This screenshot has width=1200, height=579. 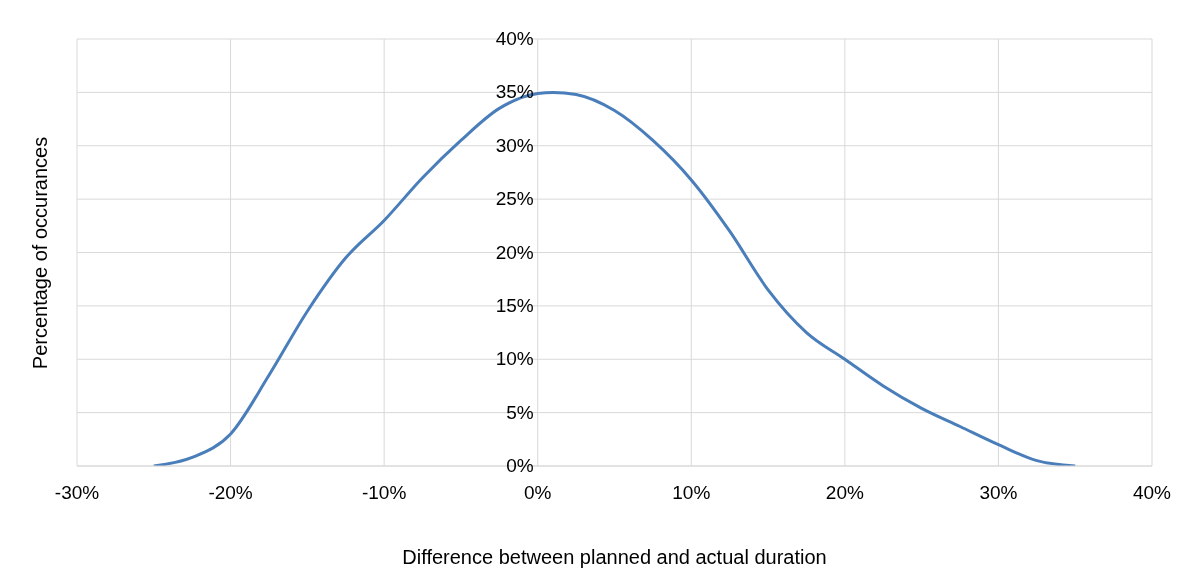 What do you see at coordinates (537, 493) in the screenshot?
I see `x-tick-label: 0%` at bounding box center [537, 493].